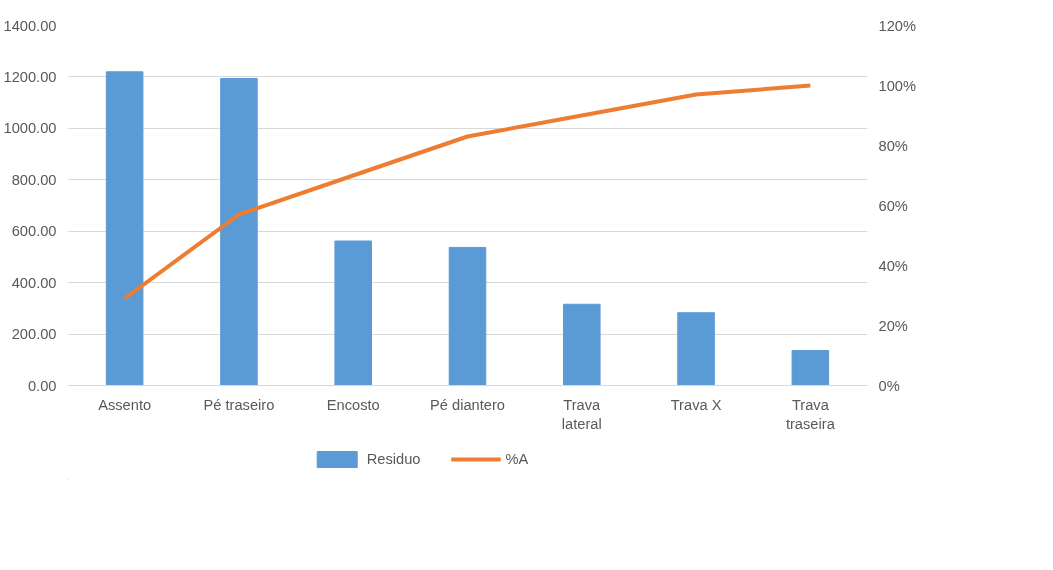  I want to click on x-tick-label: Trava lateral, so click(581, 414).